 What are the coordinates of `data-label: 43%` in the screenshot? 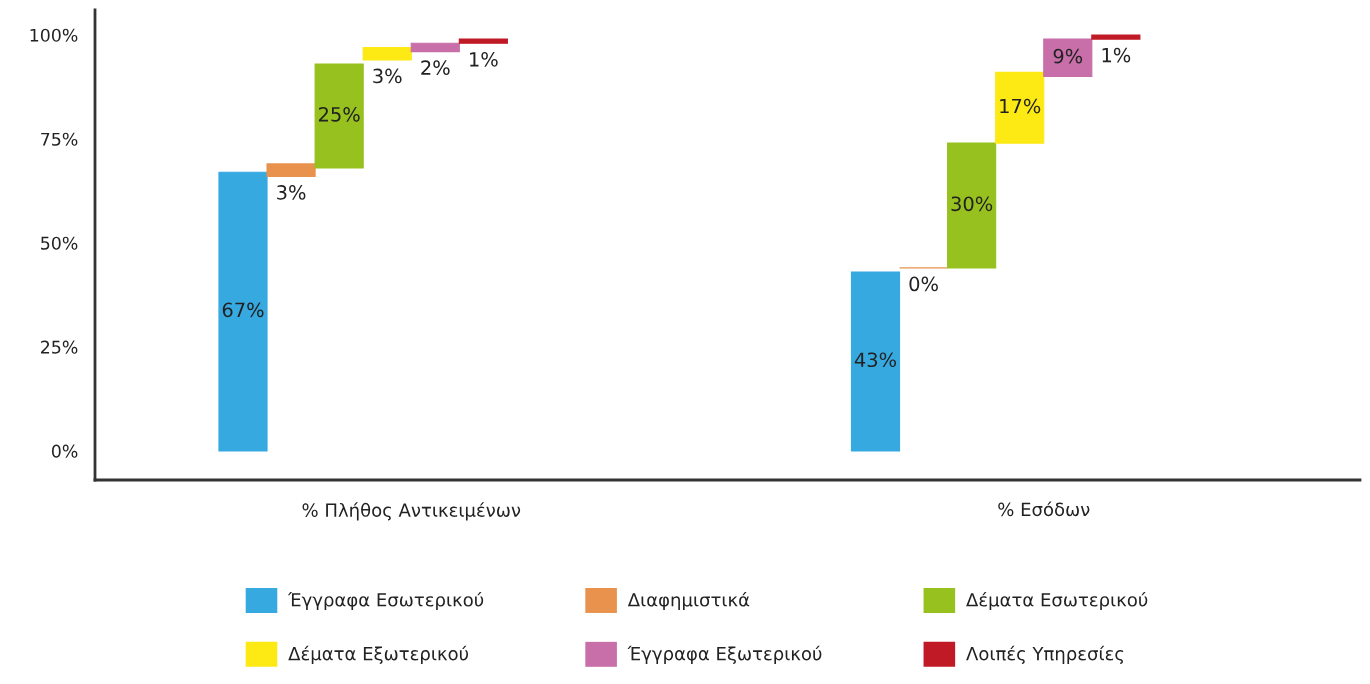 It's located at (875, 360).